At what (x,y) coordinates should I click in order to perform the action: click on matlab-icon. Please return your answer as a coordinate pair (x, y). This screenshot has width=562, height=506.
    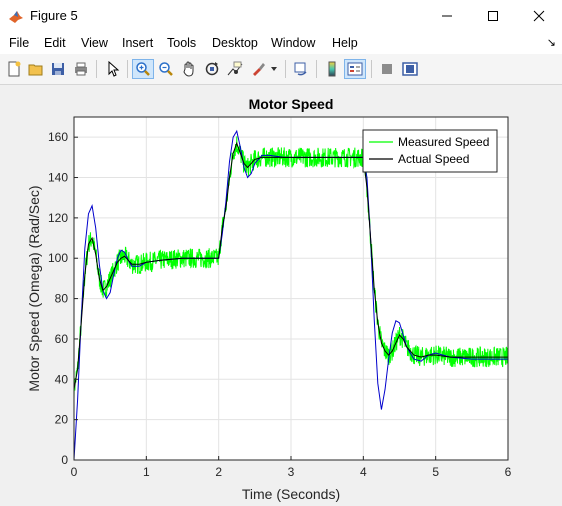
    Looking at the image, I should click on (16, 17).